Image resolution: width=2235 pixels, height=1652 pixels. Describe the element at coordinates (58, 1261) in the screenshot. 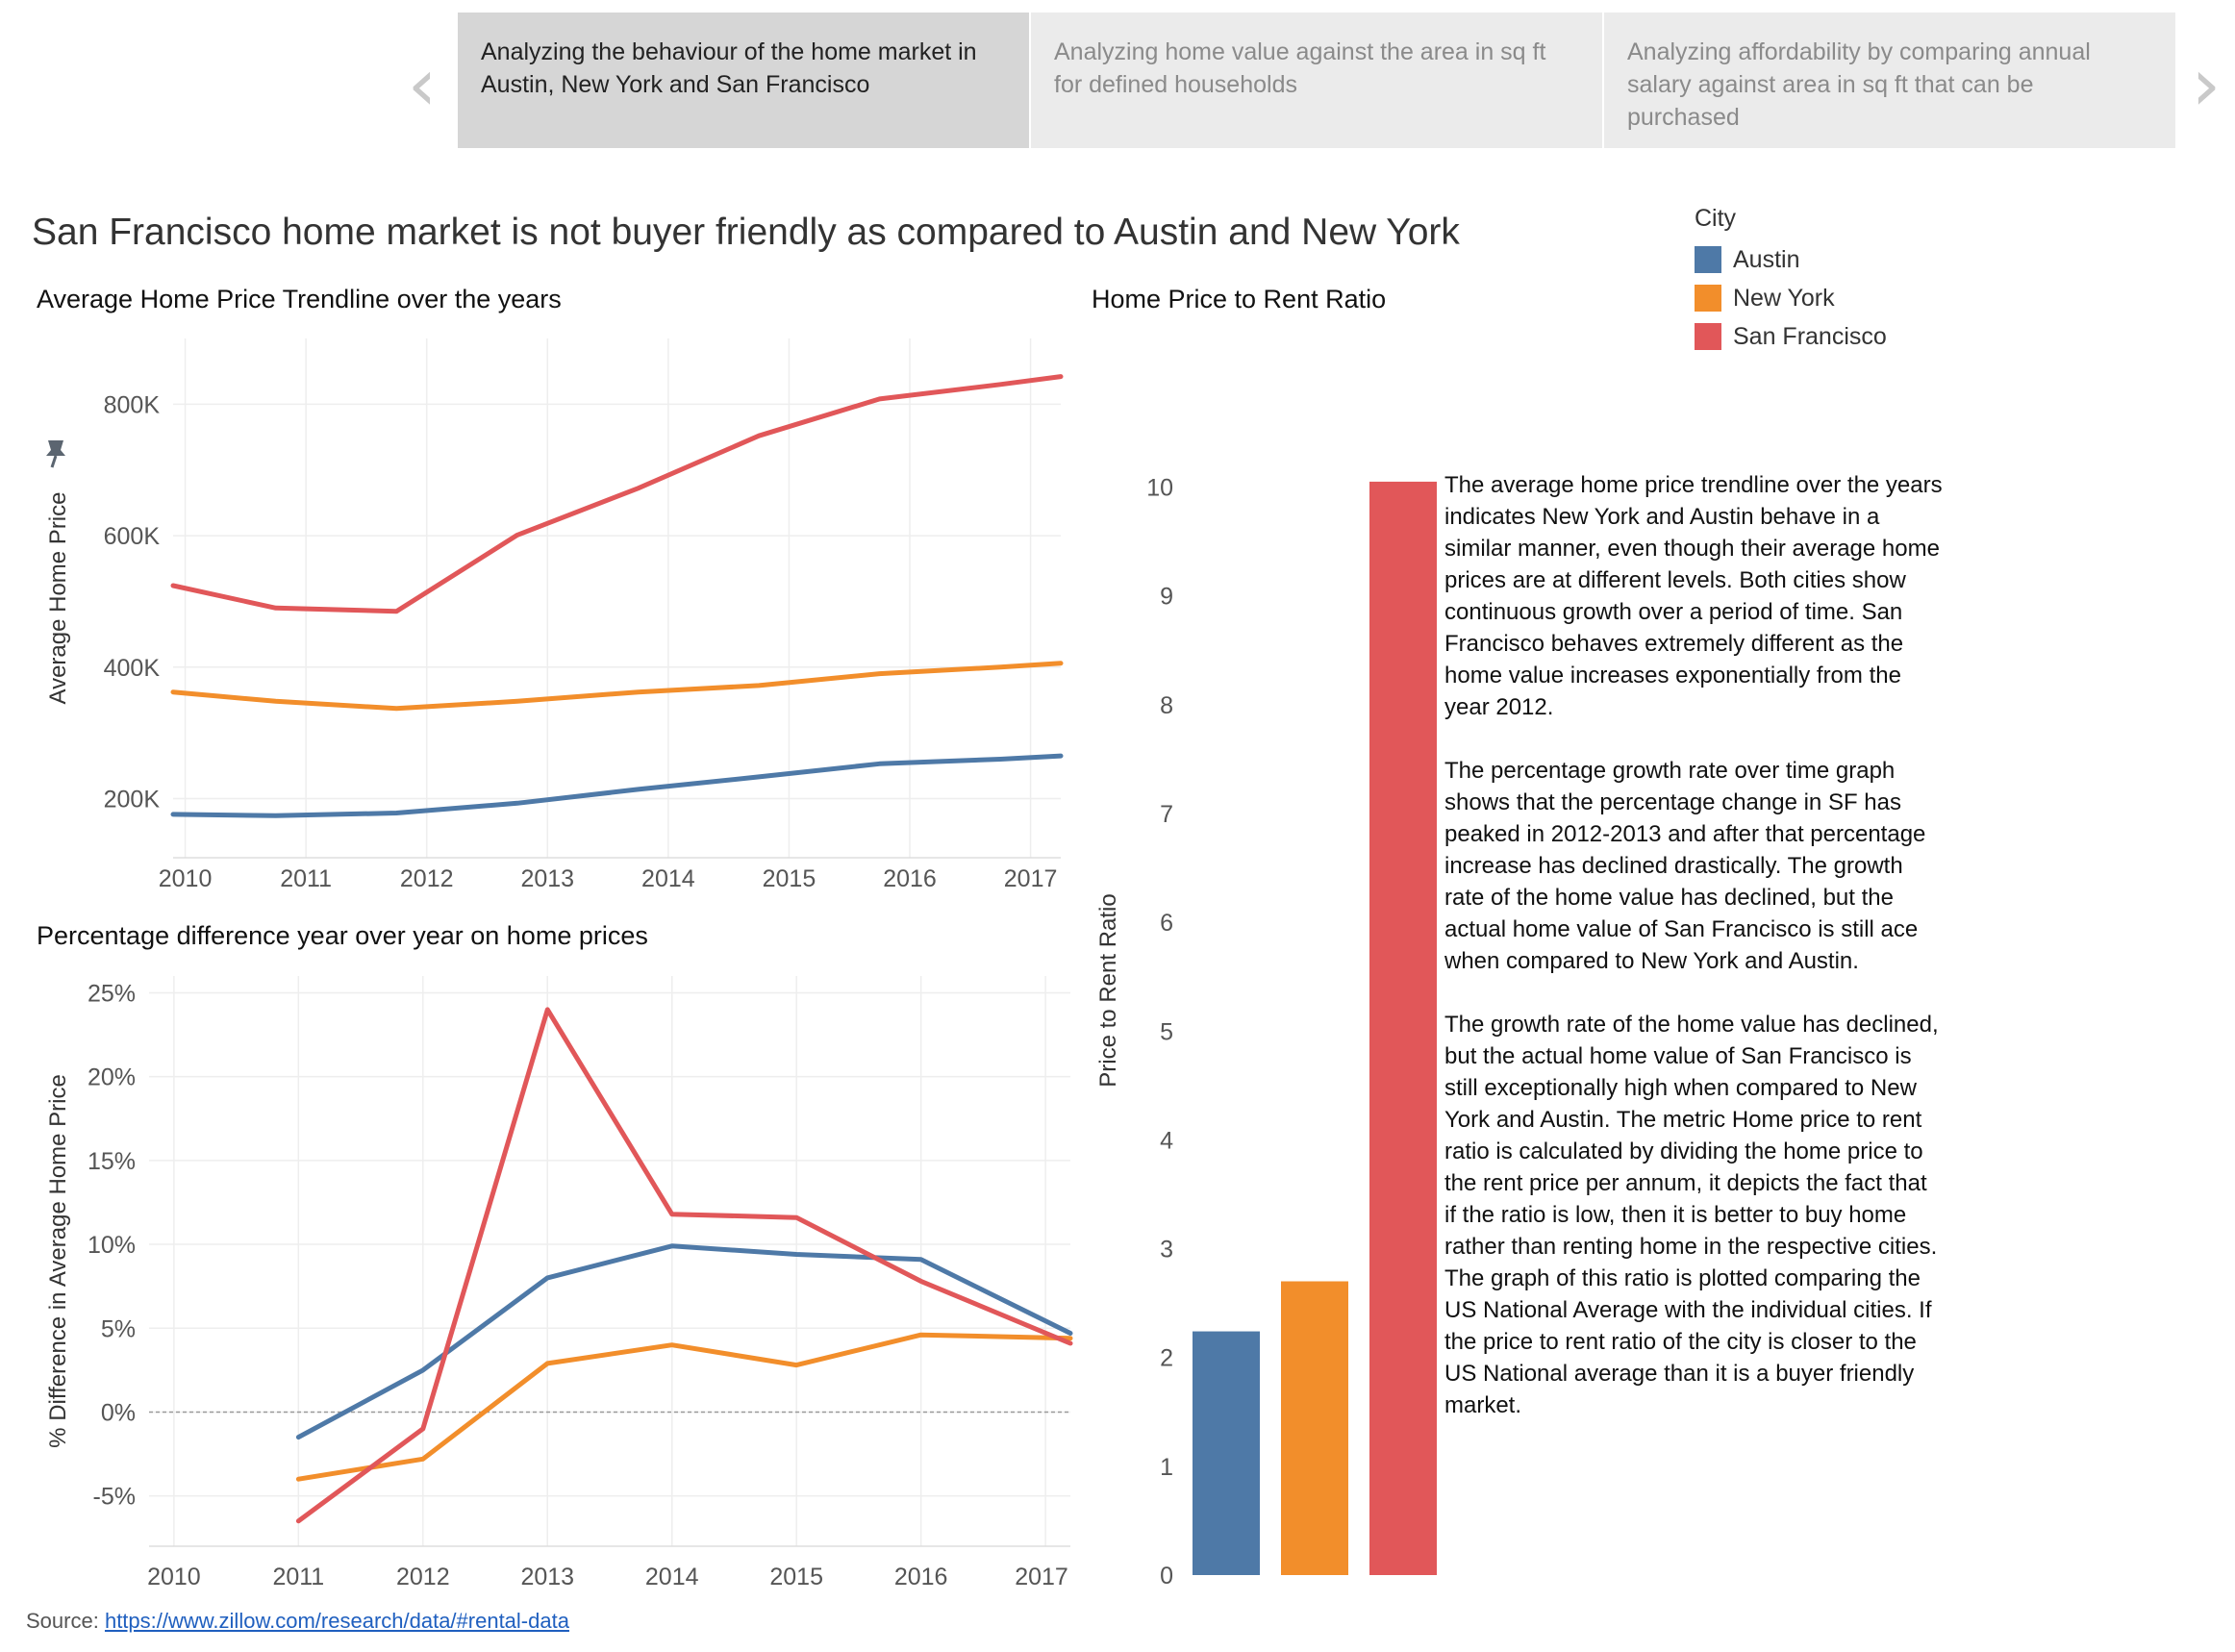

I see `y-axis-title: % Difference in Average Home Price` at that location.